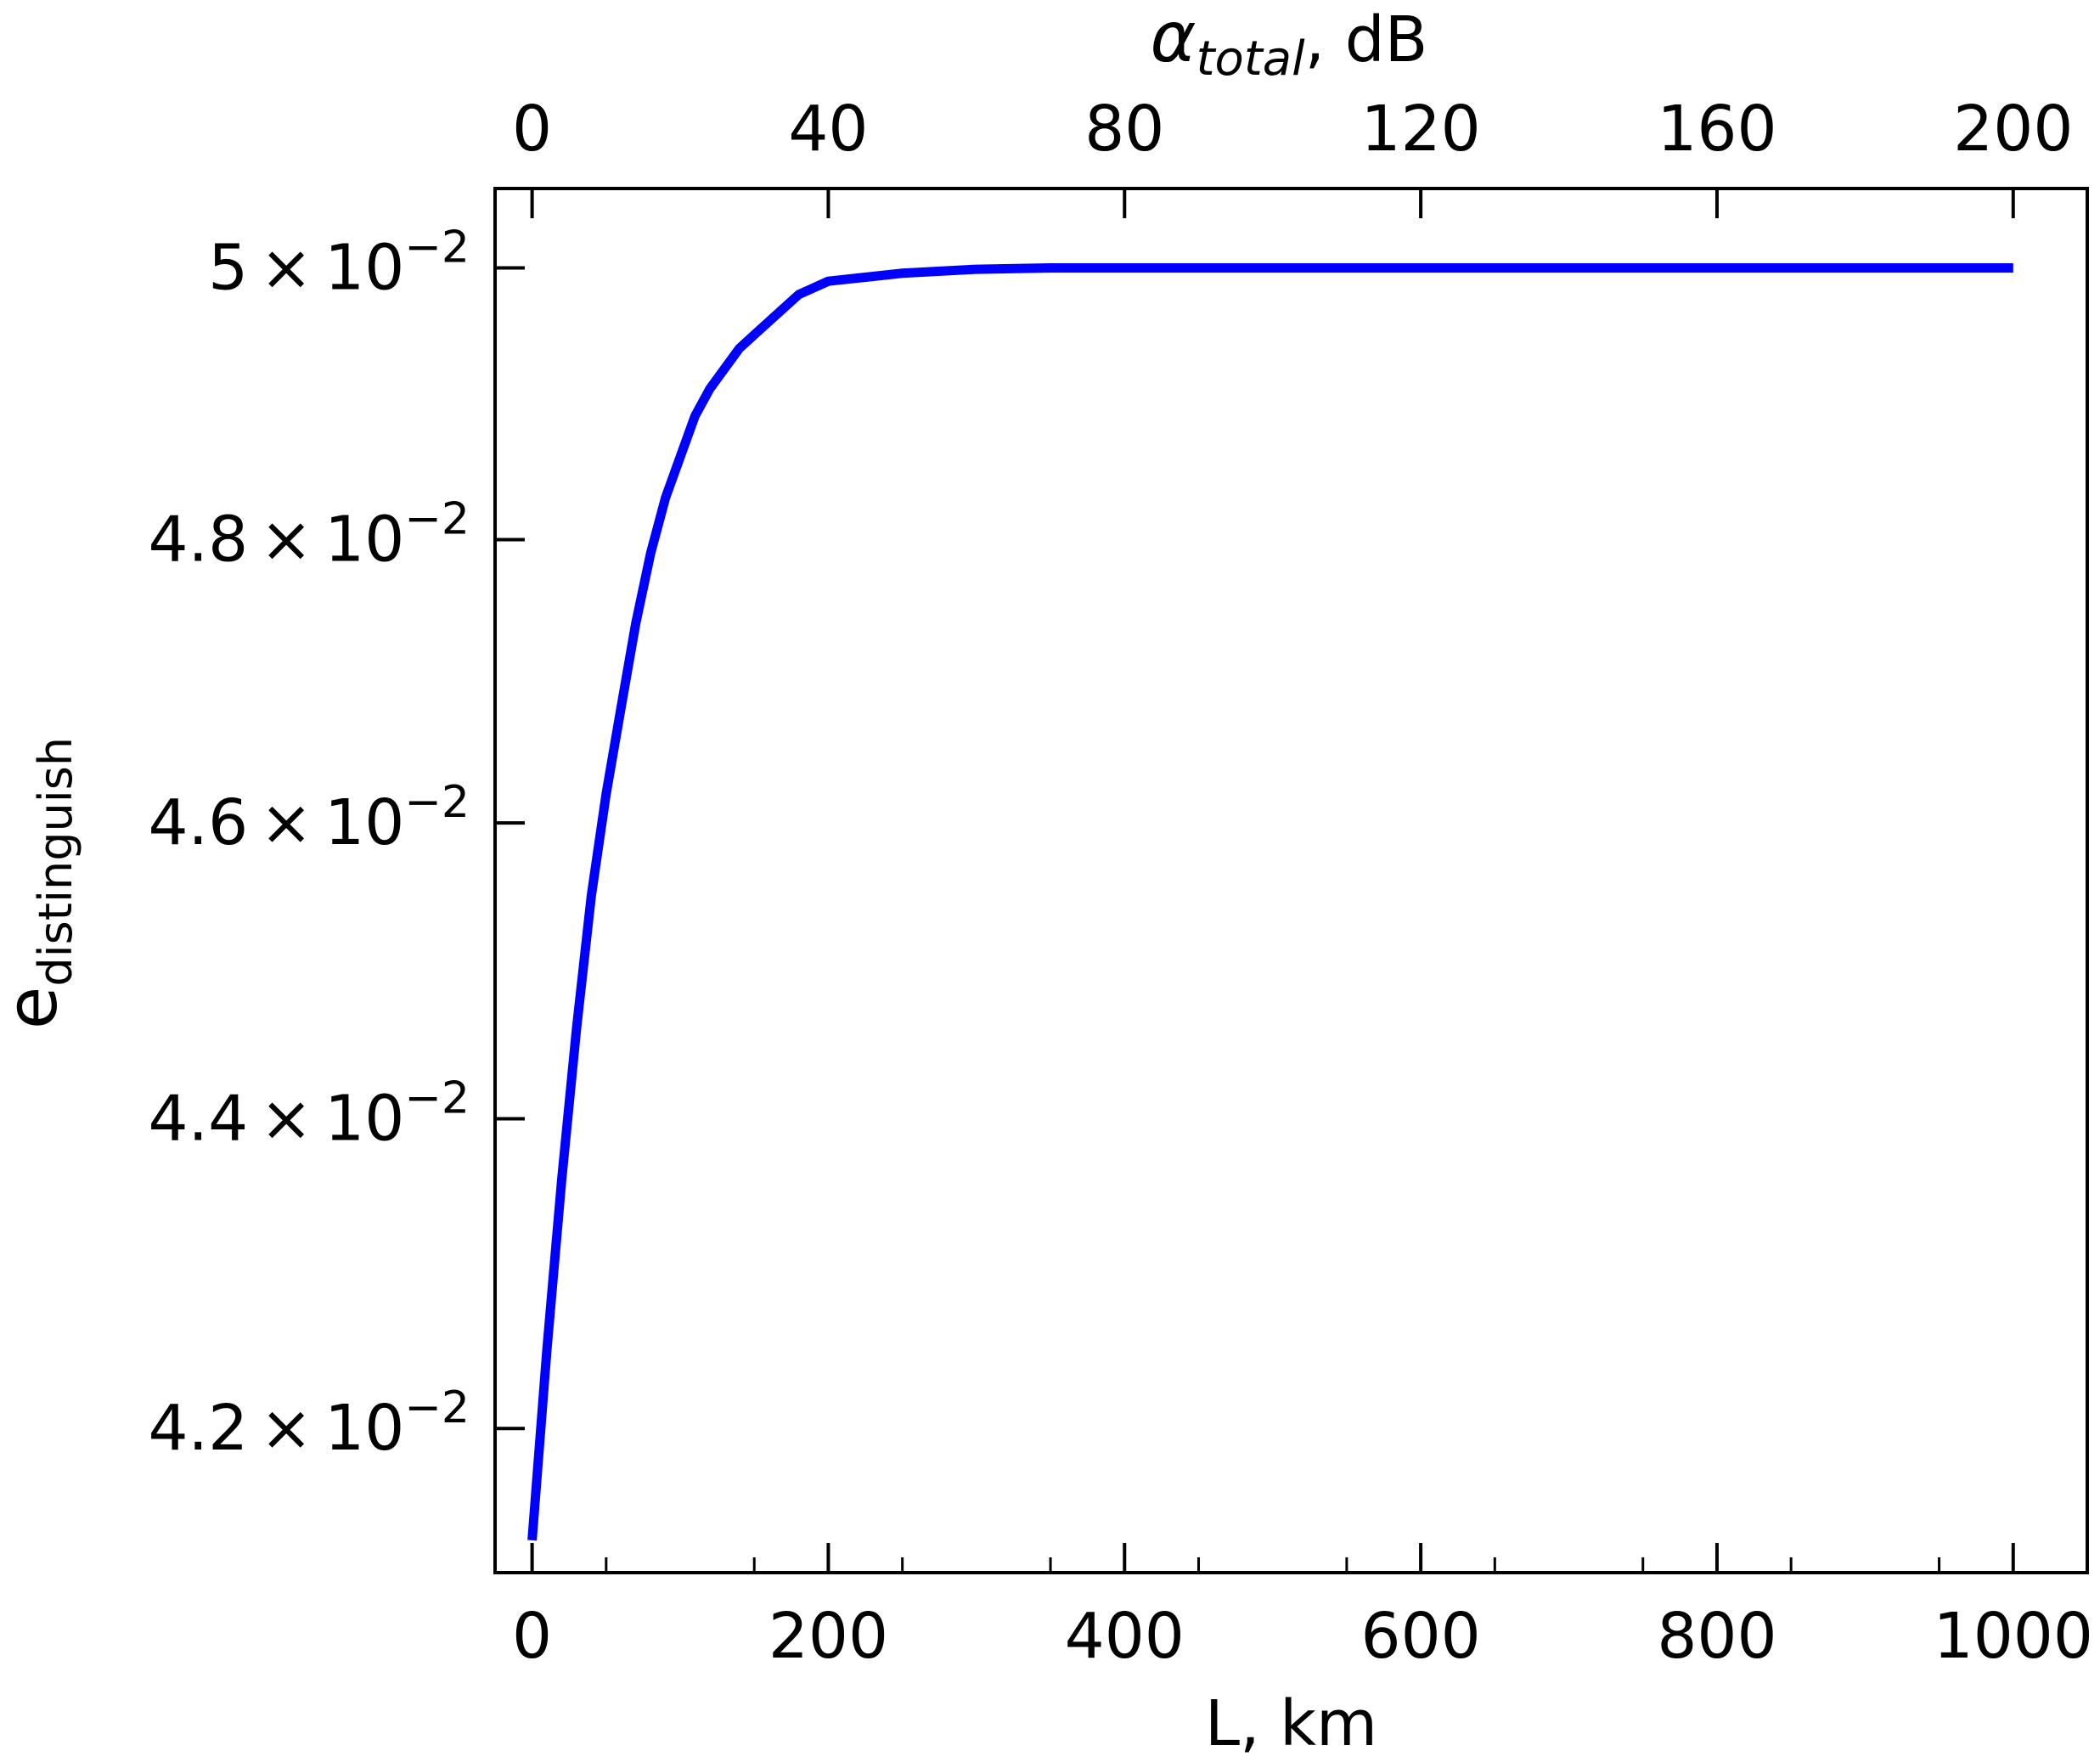  What do you see at coordinates (1366, 39) in the screenshot?
I see `top-x-axis-label-suffix: , dB` at bounding box center [1366, 39].